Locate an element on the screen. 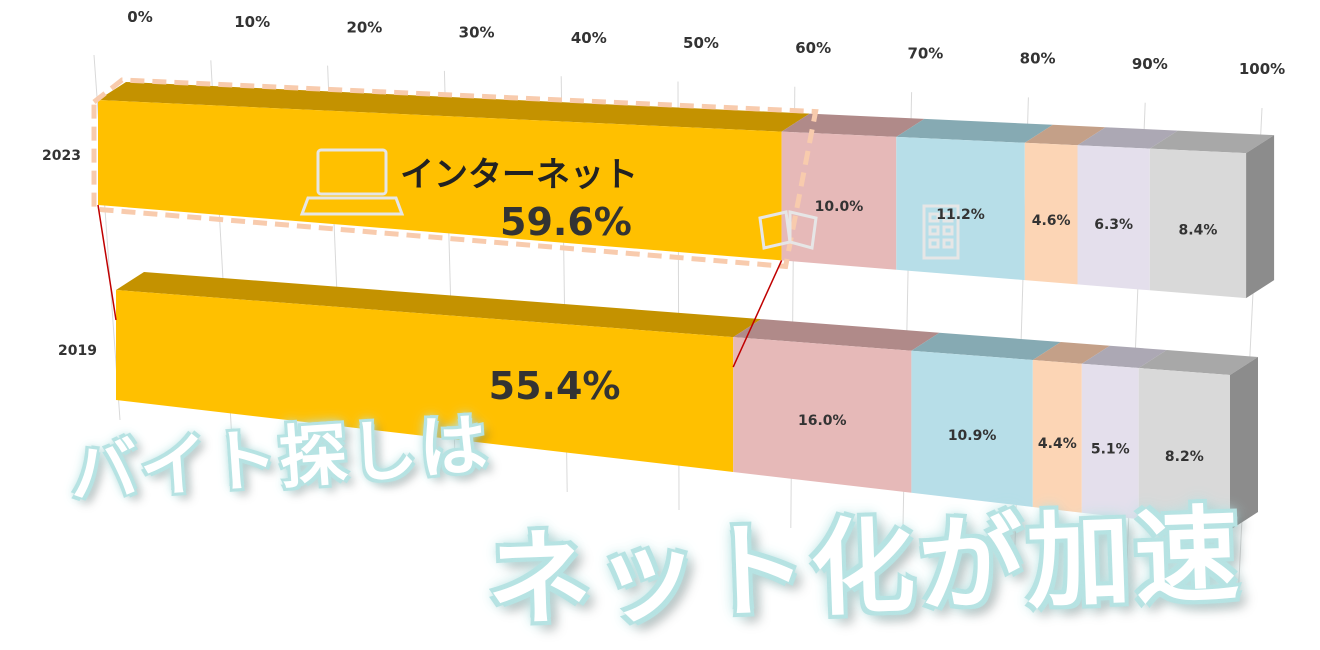  x-tick-label: 0% is located at coordinates (139, 17).